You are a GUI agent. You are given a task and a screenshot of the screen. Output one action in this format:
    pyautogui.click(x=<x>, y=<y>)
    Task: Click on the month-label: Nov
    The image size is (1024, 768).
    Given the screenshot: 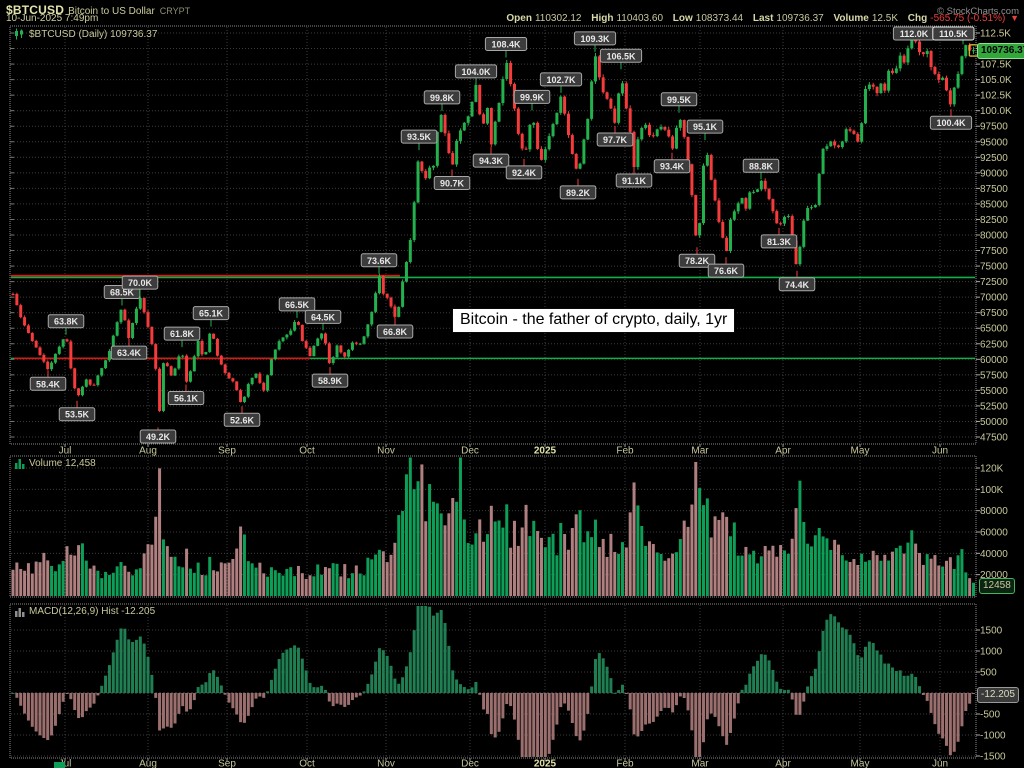 What is the action you would take?
    pyautogui.click(x=386, y=451)
    